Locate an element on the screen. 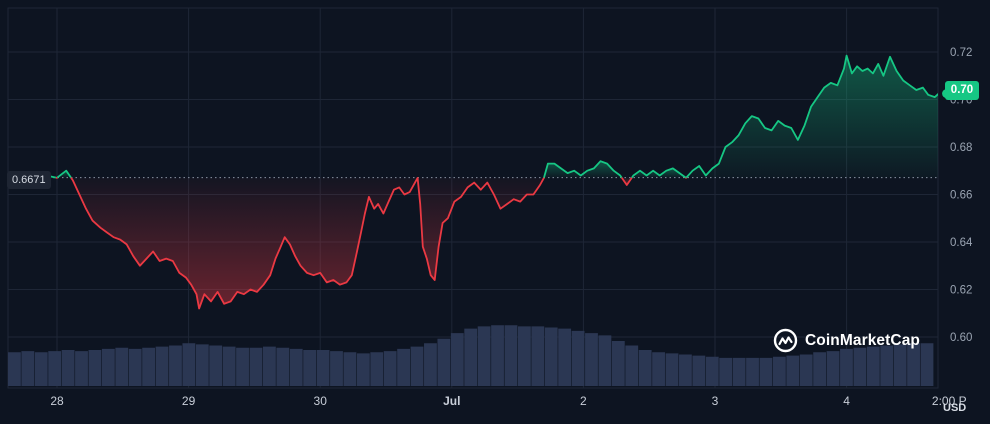 This screenshot has width=990, height=424. price-line-segment-down is located at coordinates (626, 181).